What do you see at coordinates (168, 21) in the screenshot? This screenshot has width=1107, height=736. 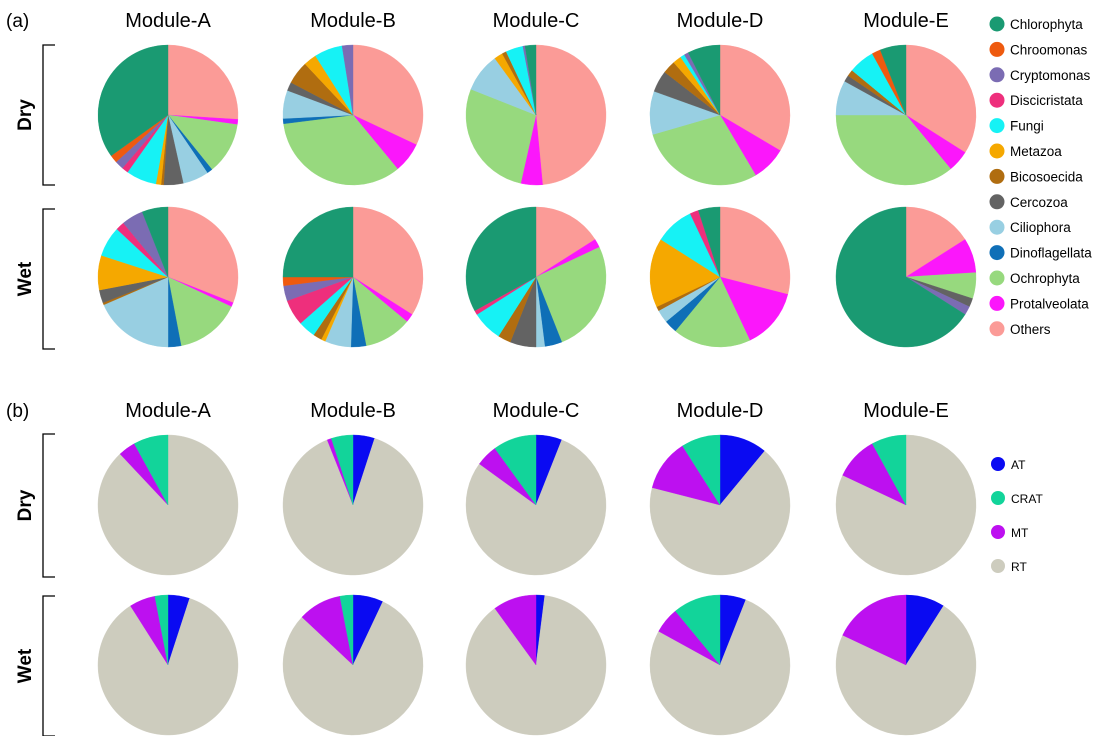 I see `module-title-module-a-a: Module-A` at bounding box center [168, 21].